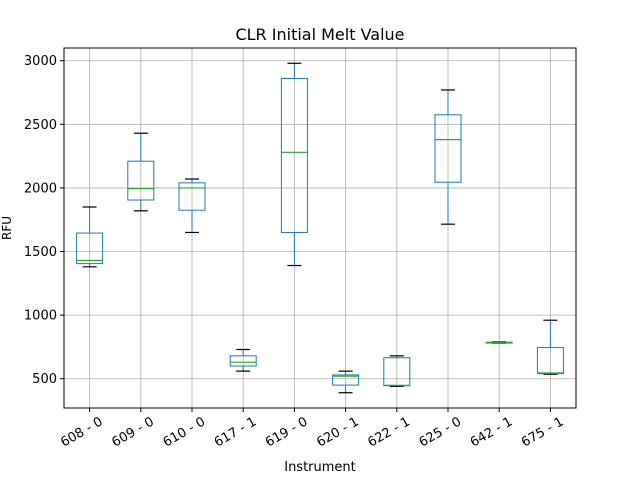 The width and height of the screenshot is (640, 480). What do you see at coordinates (40, 252) in the screenshot?
I see `y-tick-label: 1500` at bounding box center [40, 252].